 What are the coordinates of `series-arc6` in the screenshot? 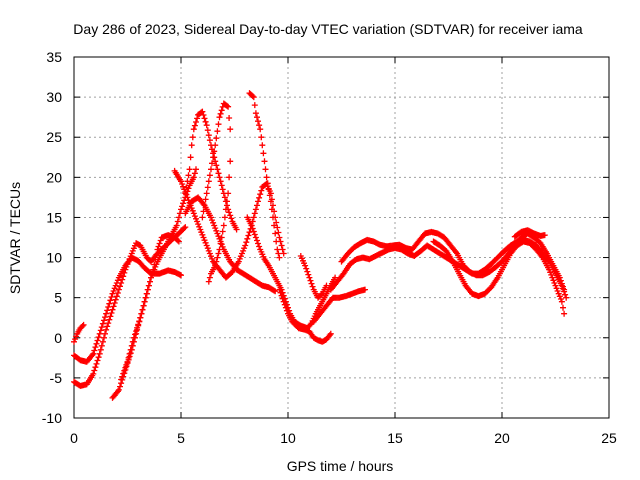 It's located at (229, 224).